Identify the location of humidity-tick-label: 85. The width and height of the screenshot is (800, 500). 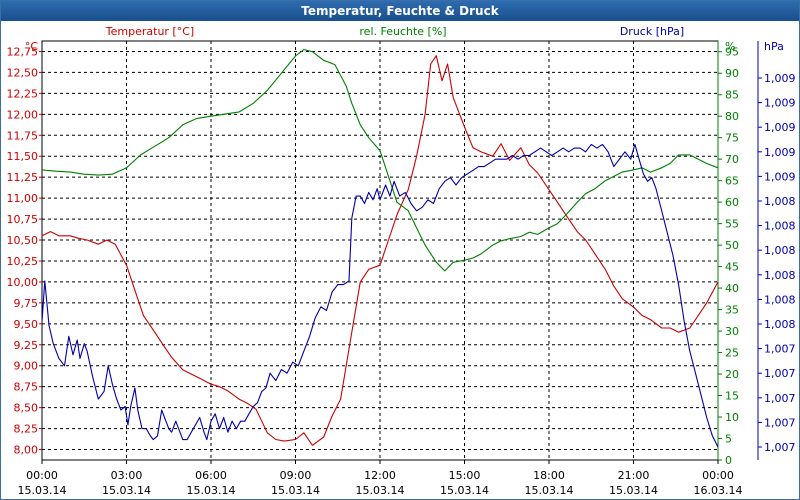
(732, 95).